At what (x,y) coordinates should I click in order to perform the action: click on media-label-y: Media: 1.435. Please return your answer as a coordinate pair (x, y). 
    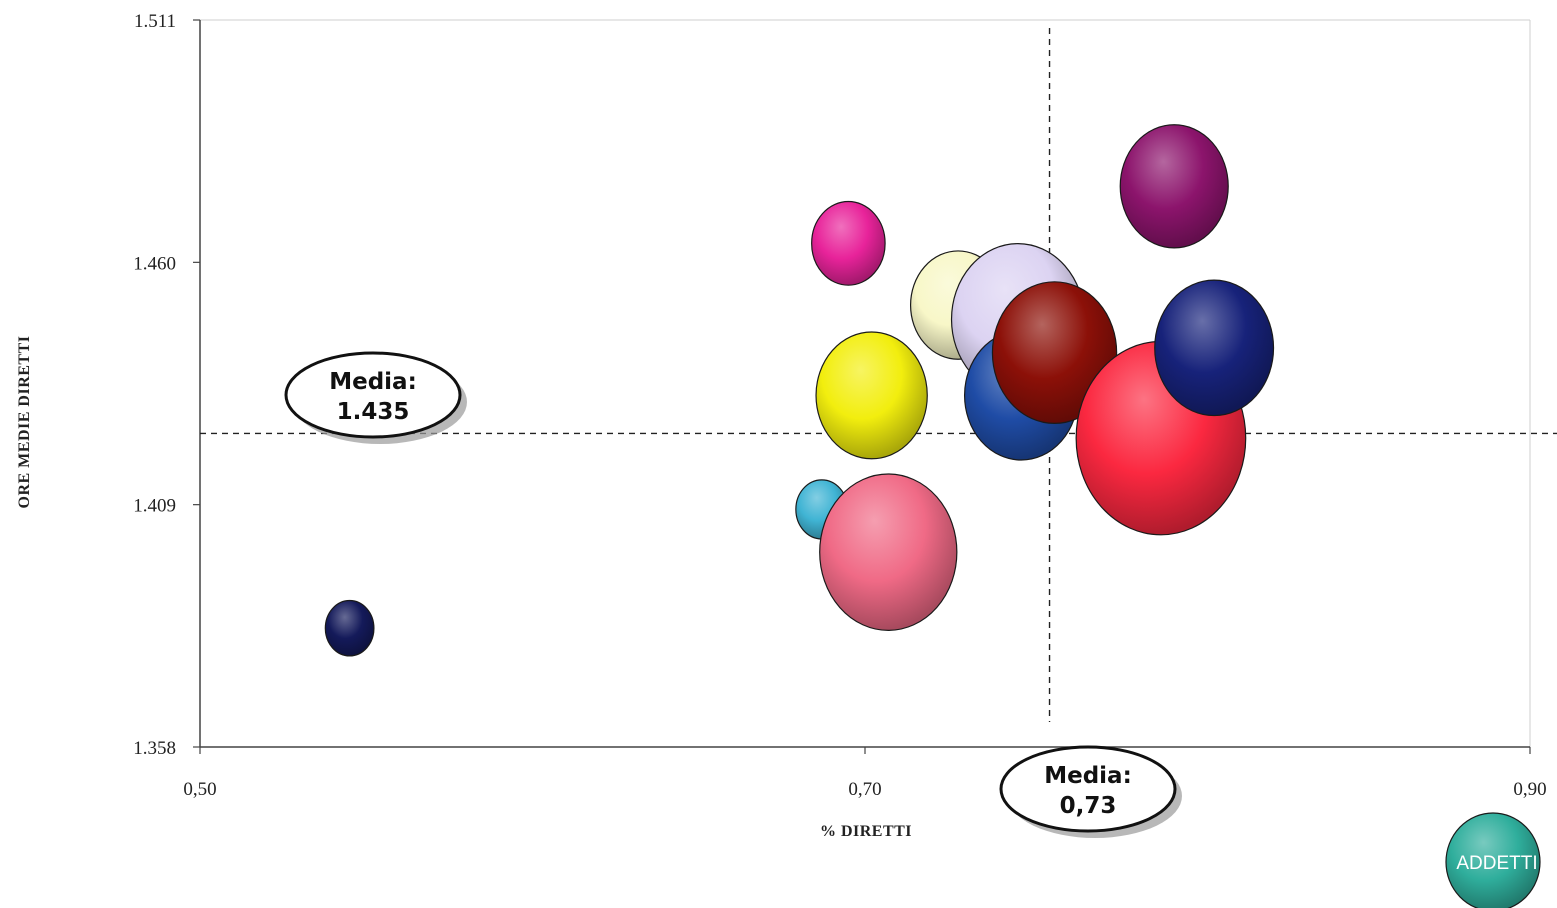
    Looking at the image, I should click on (375, 397).